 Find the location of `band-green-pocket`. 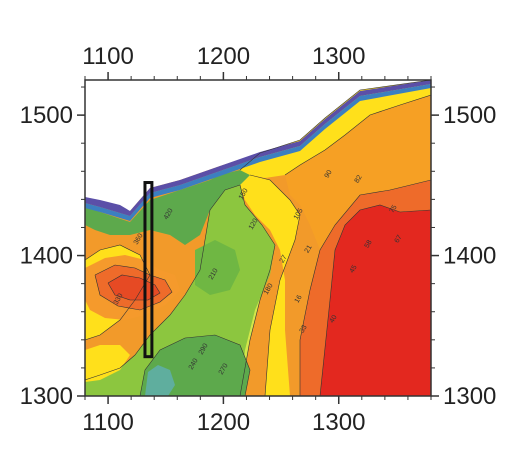

band-green-pocket is located at coordinates (217, 267).